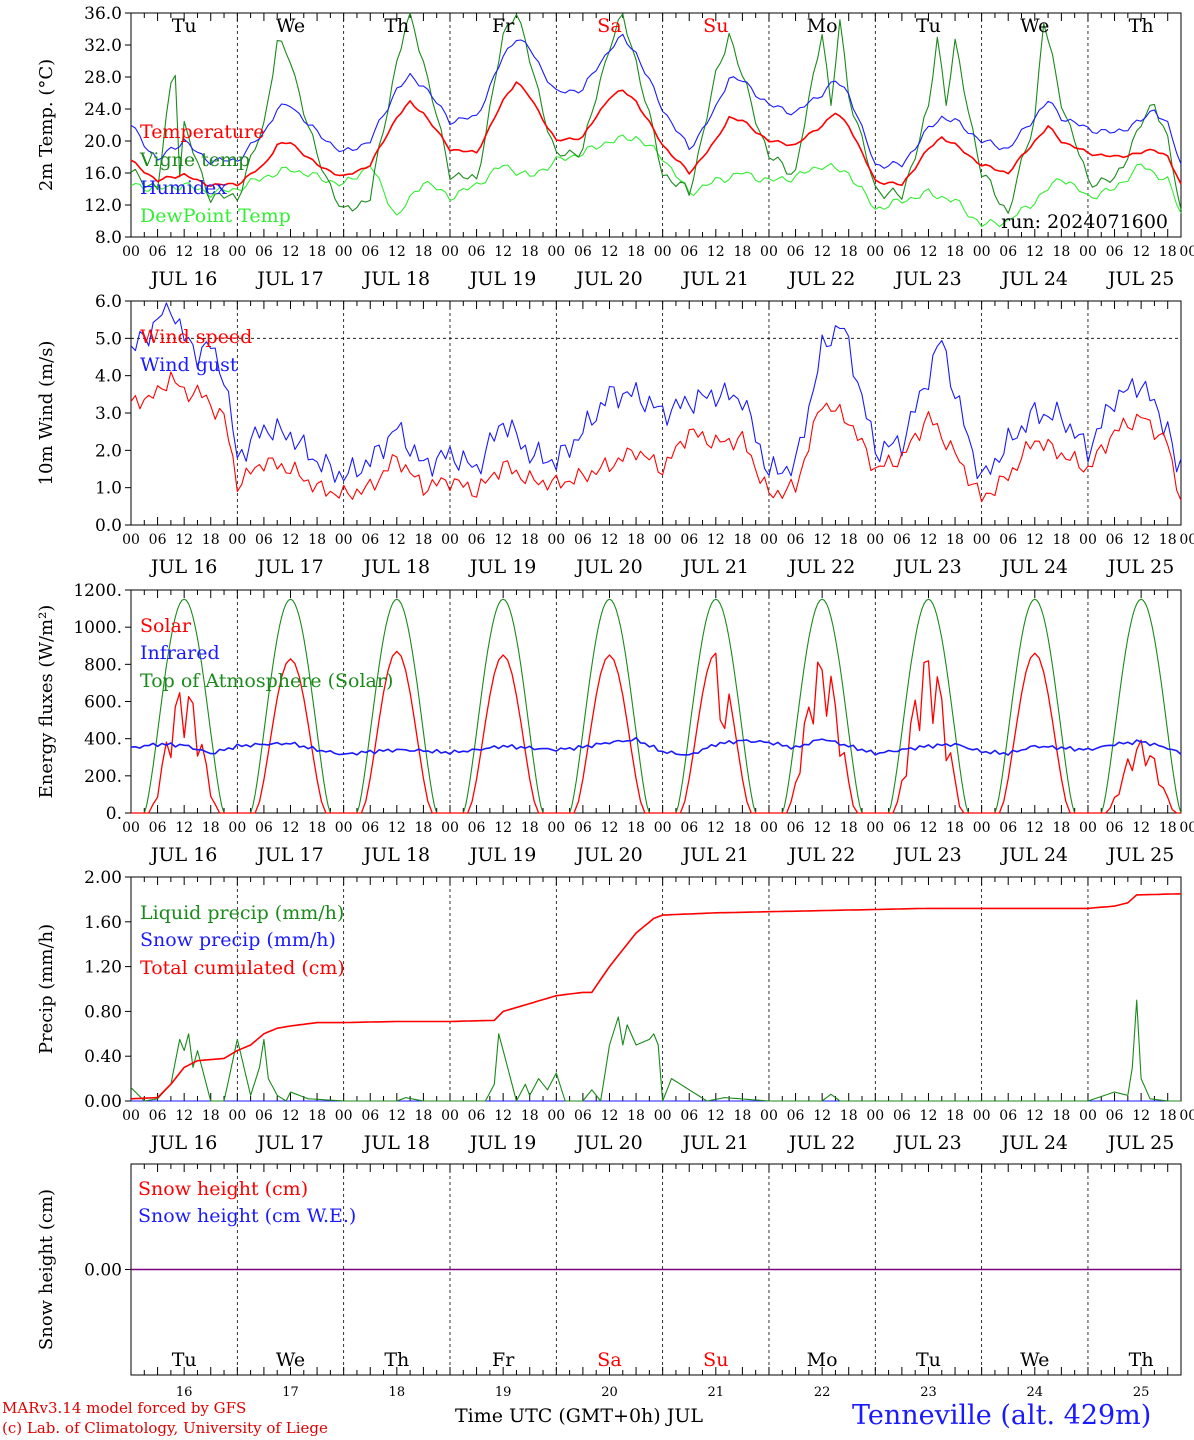 The height and width of the screenshot is (1440, 1194). I want to click on day-number-label: 21, so click(716, 1392).